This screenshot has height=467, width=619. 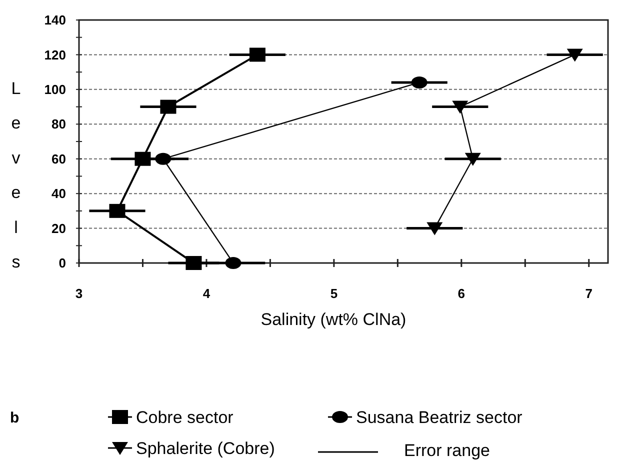 I want to click on y-tick-label: 140, so click(x=55, y=20).